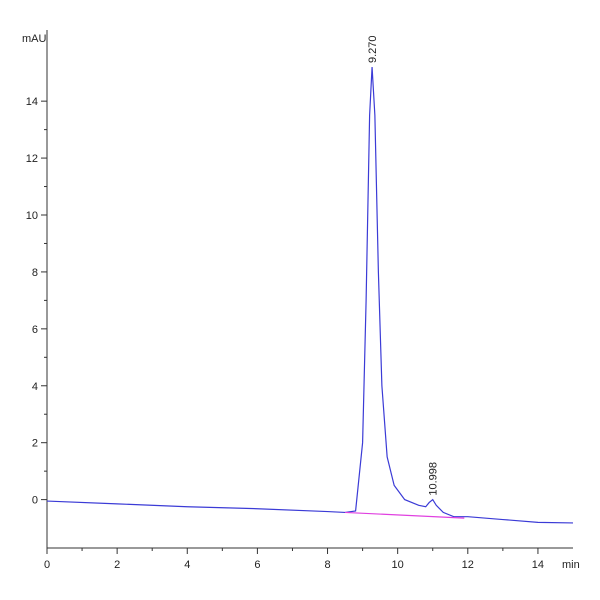  Describe the element at coordinates (32, 102) in the screenshot. I see `y-tick-label: 14` at that location.